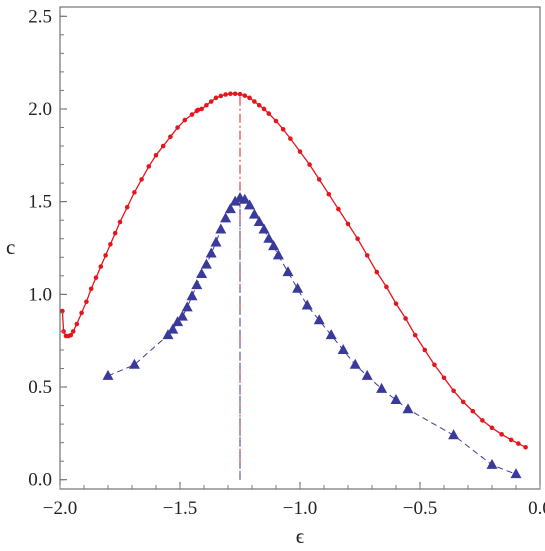  I want to click on y-axis-title: c, so click(10, 247).